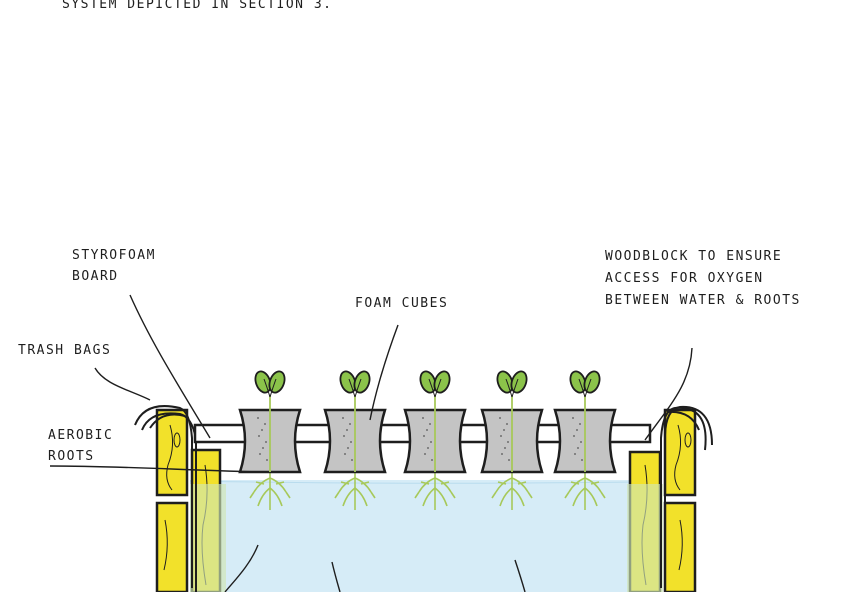  I want to click on woodblock-pointer, so click(668, 394).